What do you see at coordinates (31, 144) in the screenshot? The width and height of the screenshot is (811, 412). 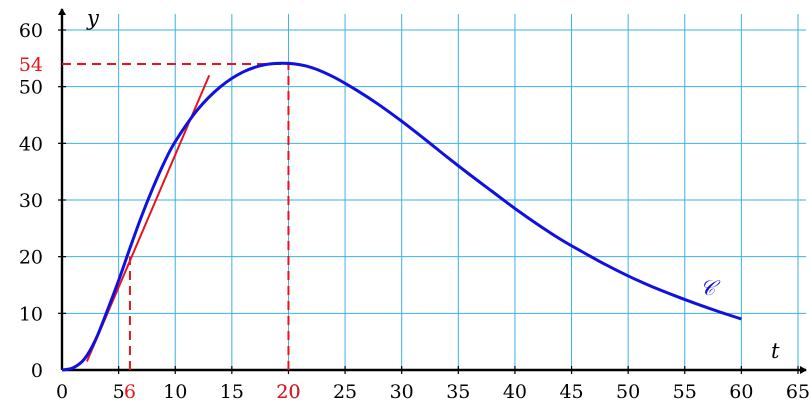 I see `y-tick-label: 40` at bounding box center [31, 144].